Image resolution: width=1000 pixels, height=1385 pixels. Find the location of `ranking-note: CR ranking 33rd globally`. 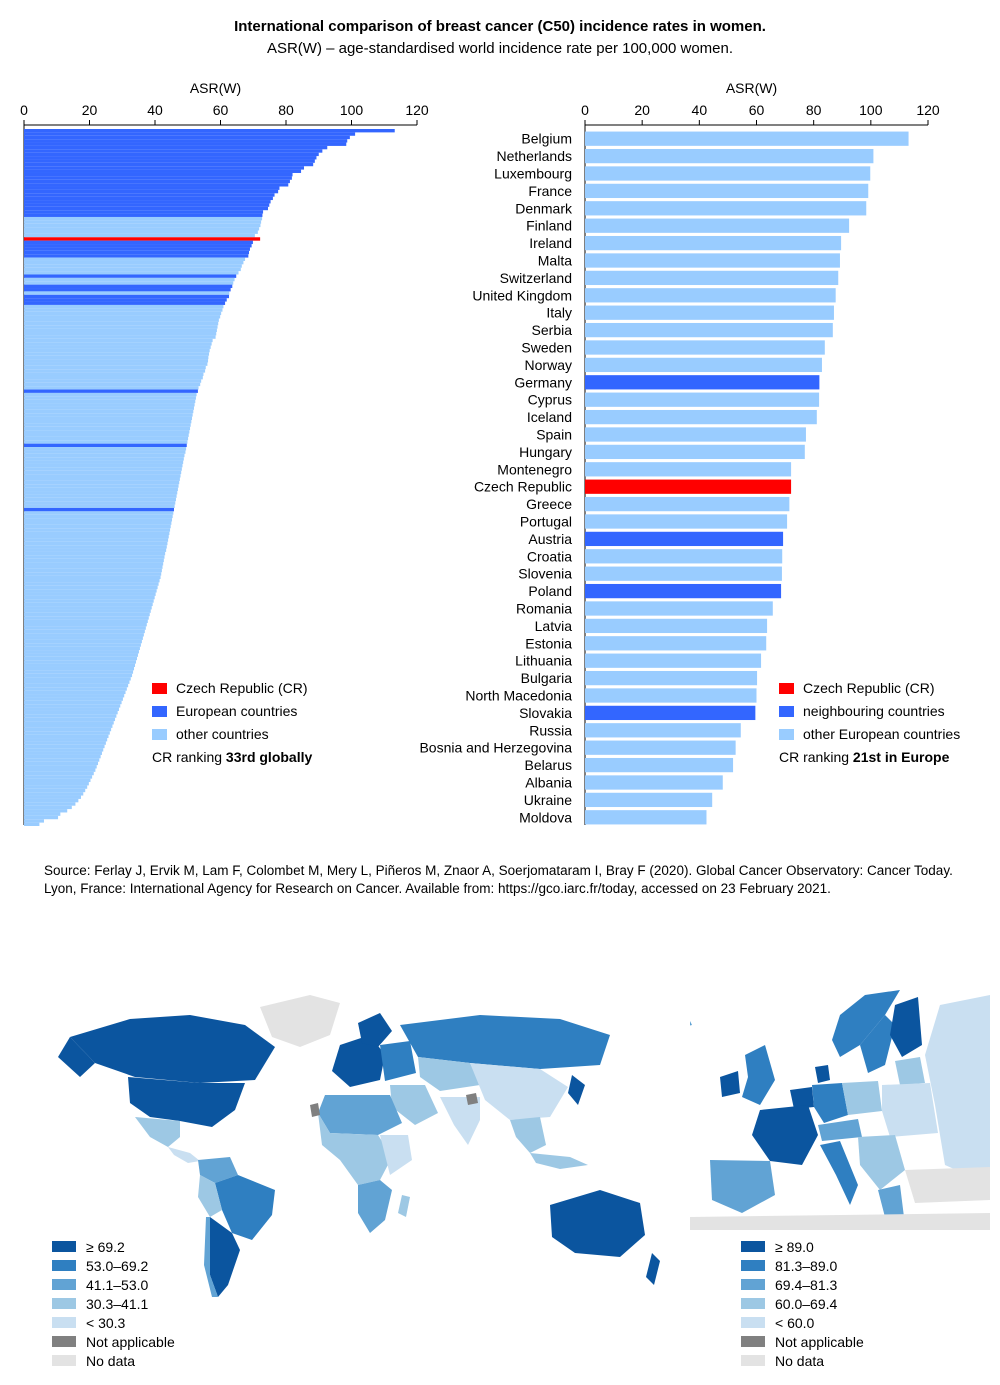

ranking-note: CR ranking 33rd globally is located at coordinates (232, 757).